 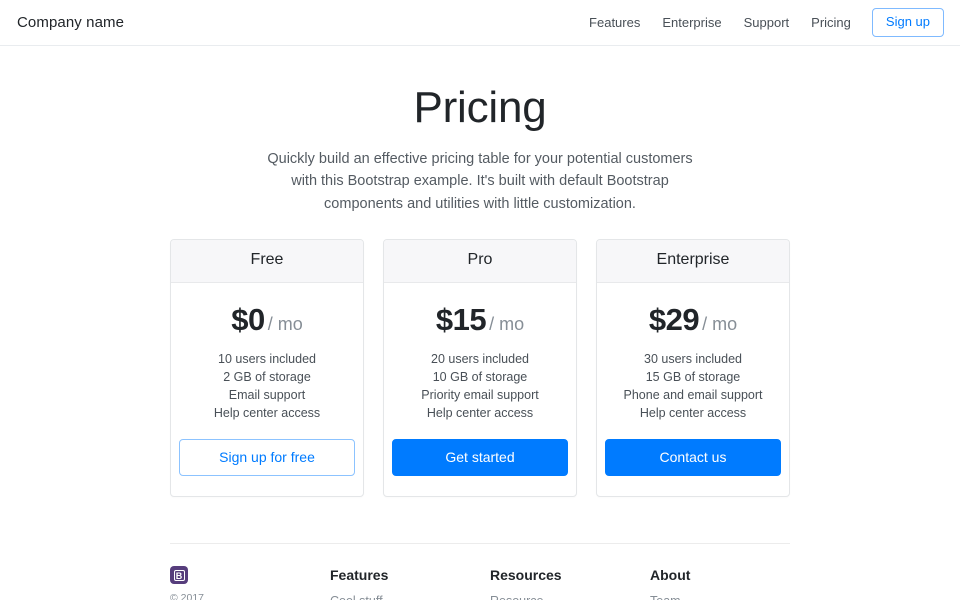 I want to click on bootstrap-logo-letter: B, so click(x=179, y=575).